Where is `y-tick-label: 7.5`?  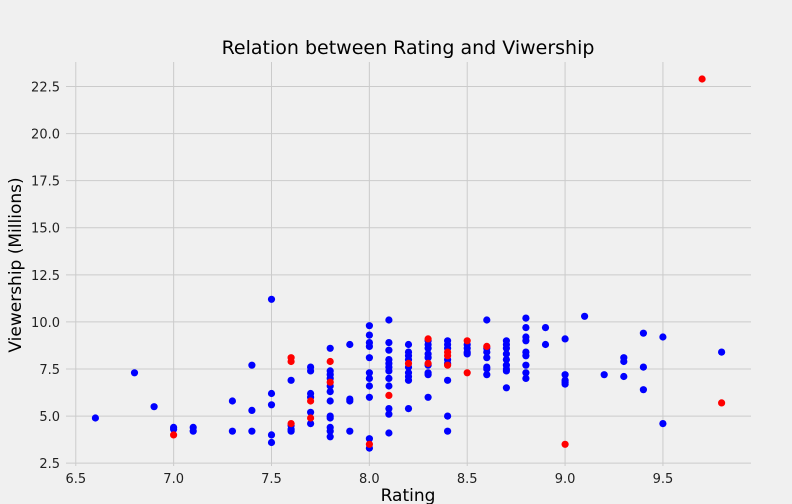 y-tick-label: 7.5 is located at coordinates (49, 370).